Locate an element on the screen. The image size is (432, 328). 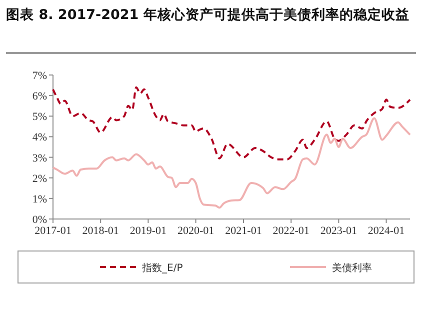
y-tick-label: 6% is located at coordinates (39, 96).